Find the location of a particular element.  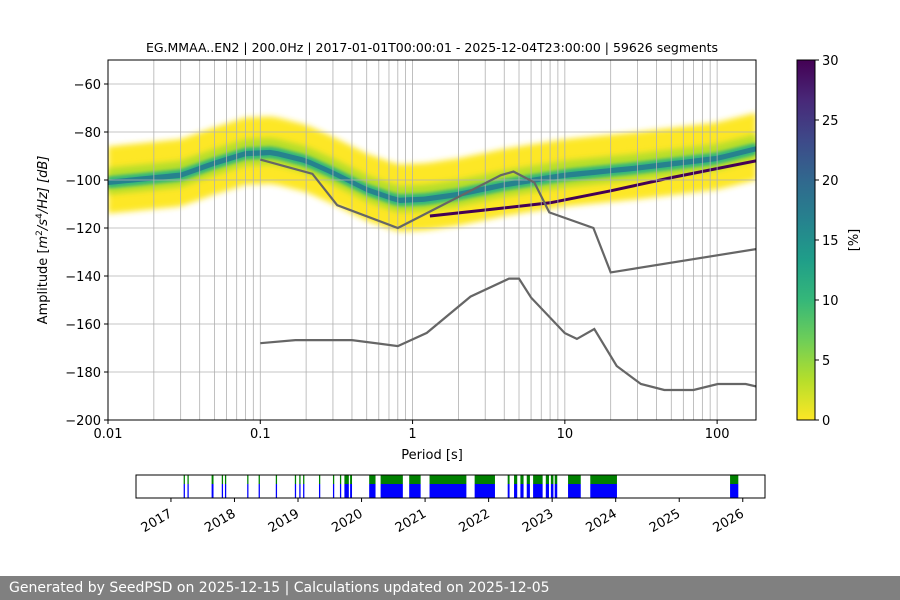

psd-heatmap is located at coordinates (432, 172).